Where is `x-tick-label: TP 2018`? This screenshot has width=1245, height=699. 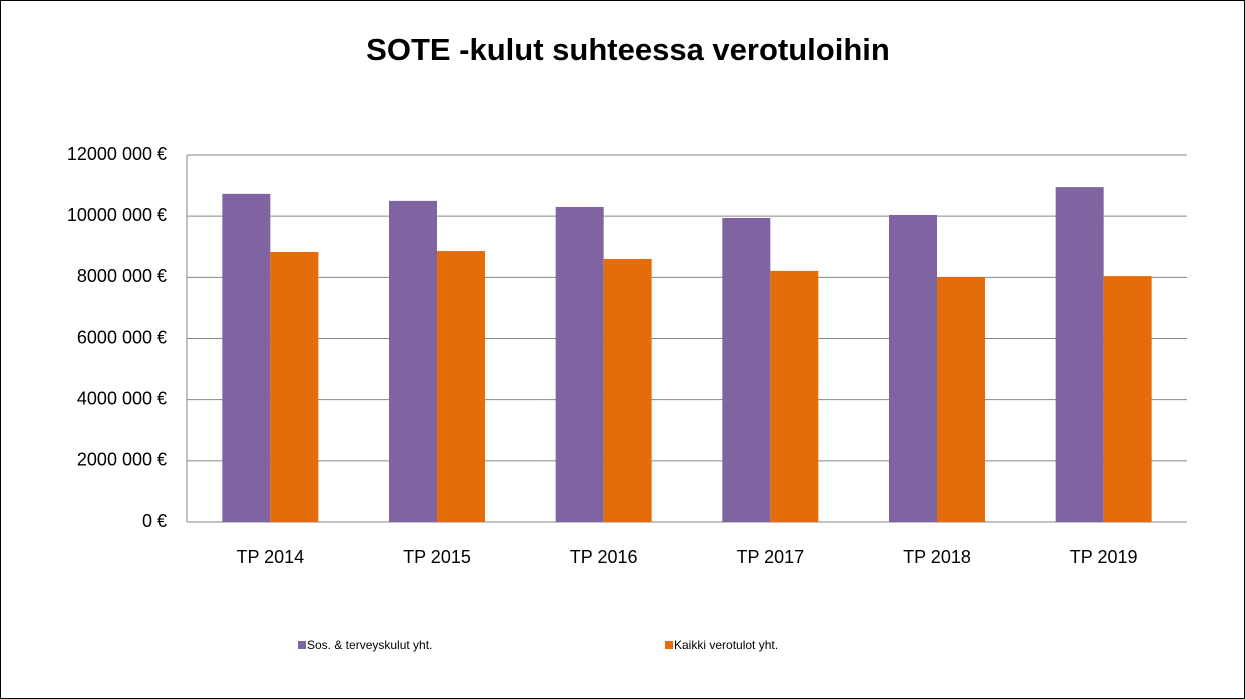 x-tick-label: TP 2018 is located at coordinates (937, 557).